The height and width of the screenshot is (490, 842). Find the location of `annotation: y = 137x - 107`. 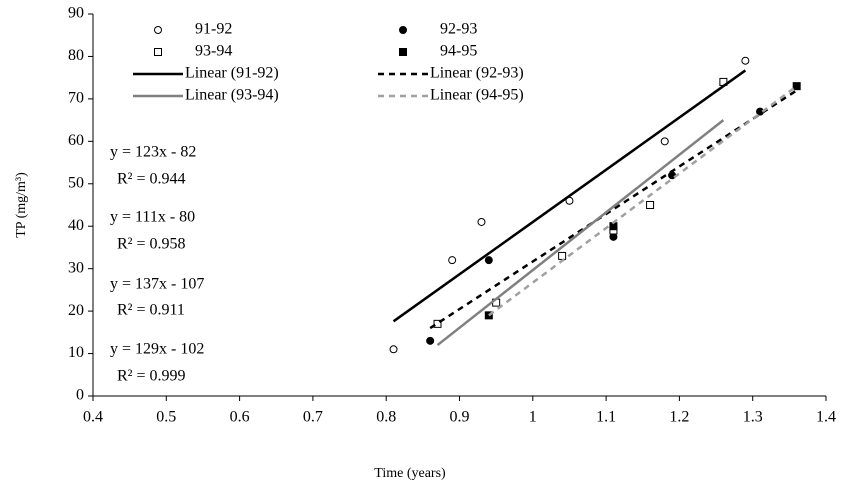

annotation: y = 137x - 107 is located at coordinates (157, 284).